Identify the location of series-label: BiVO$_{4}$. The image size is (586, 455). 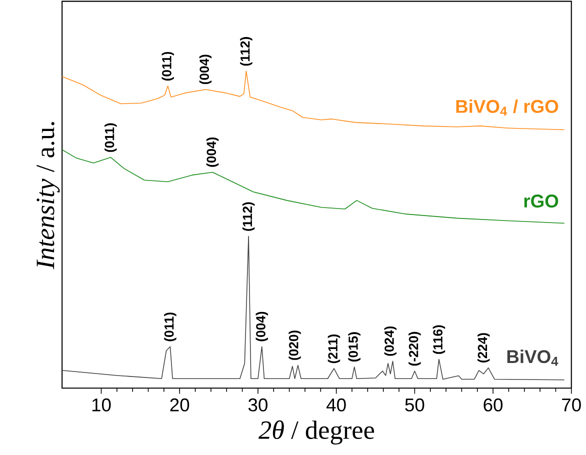
(532, 358).